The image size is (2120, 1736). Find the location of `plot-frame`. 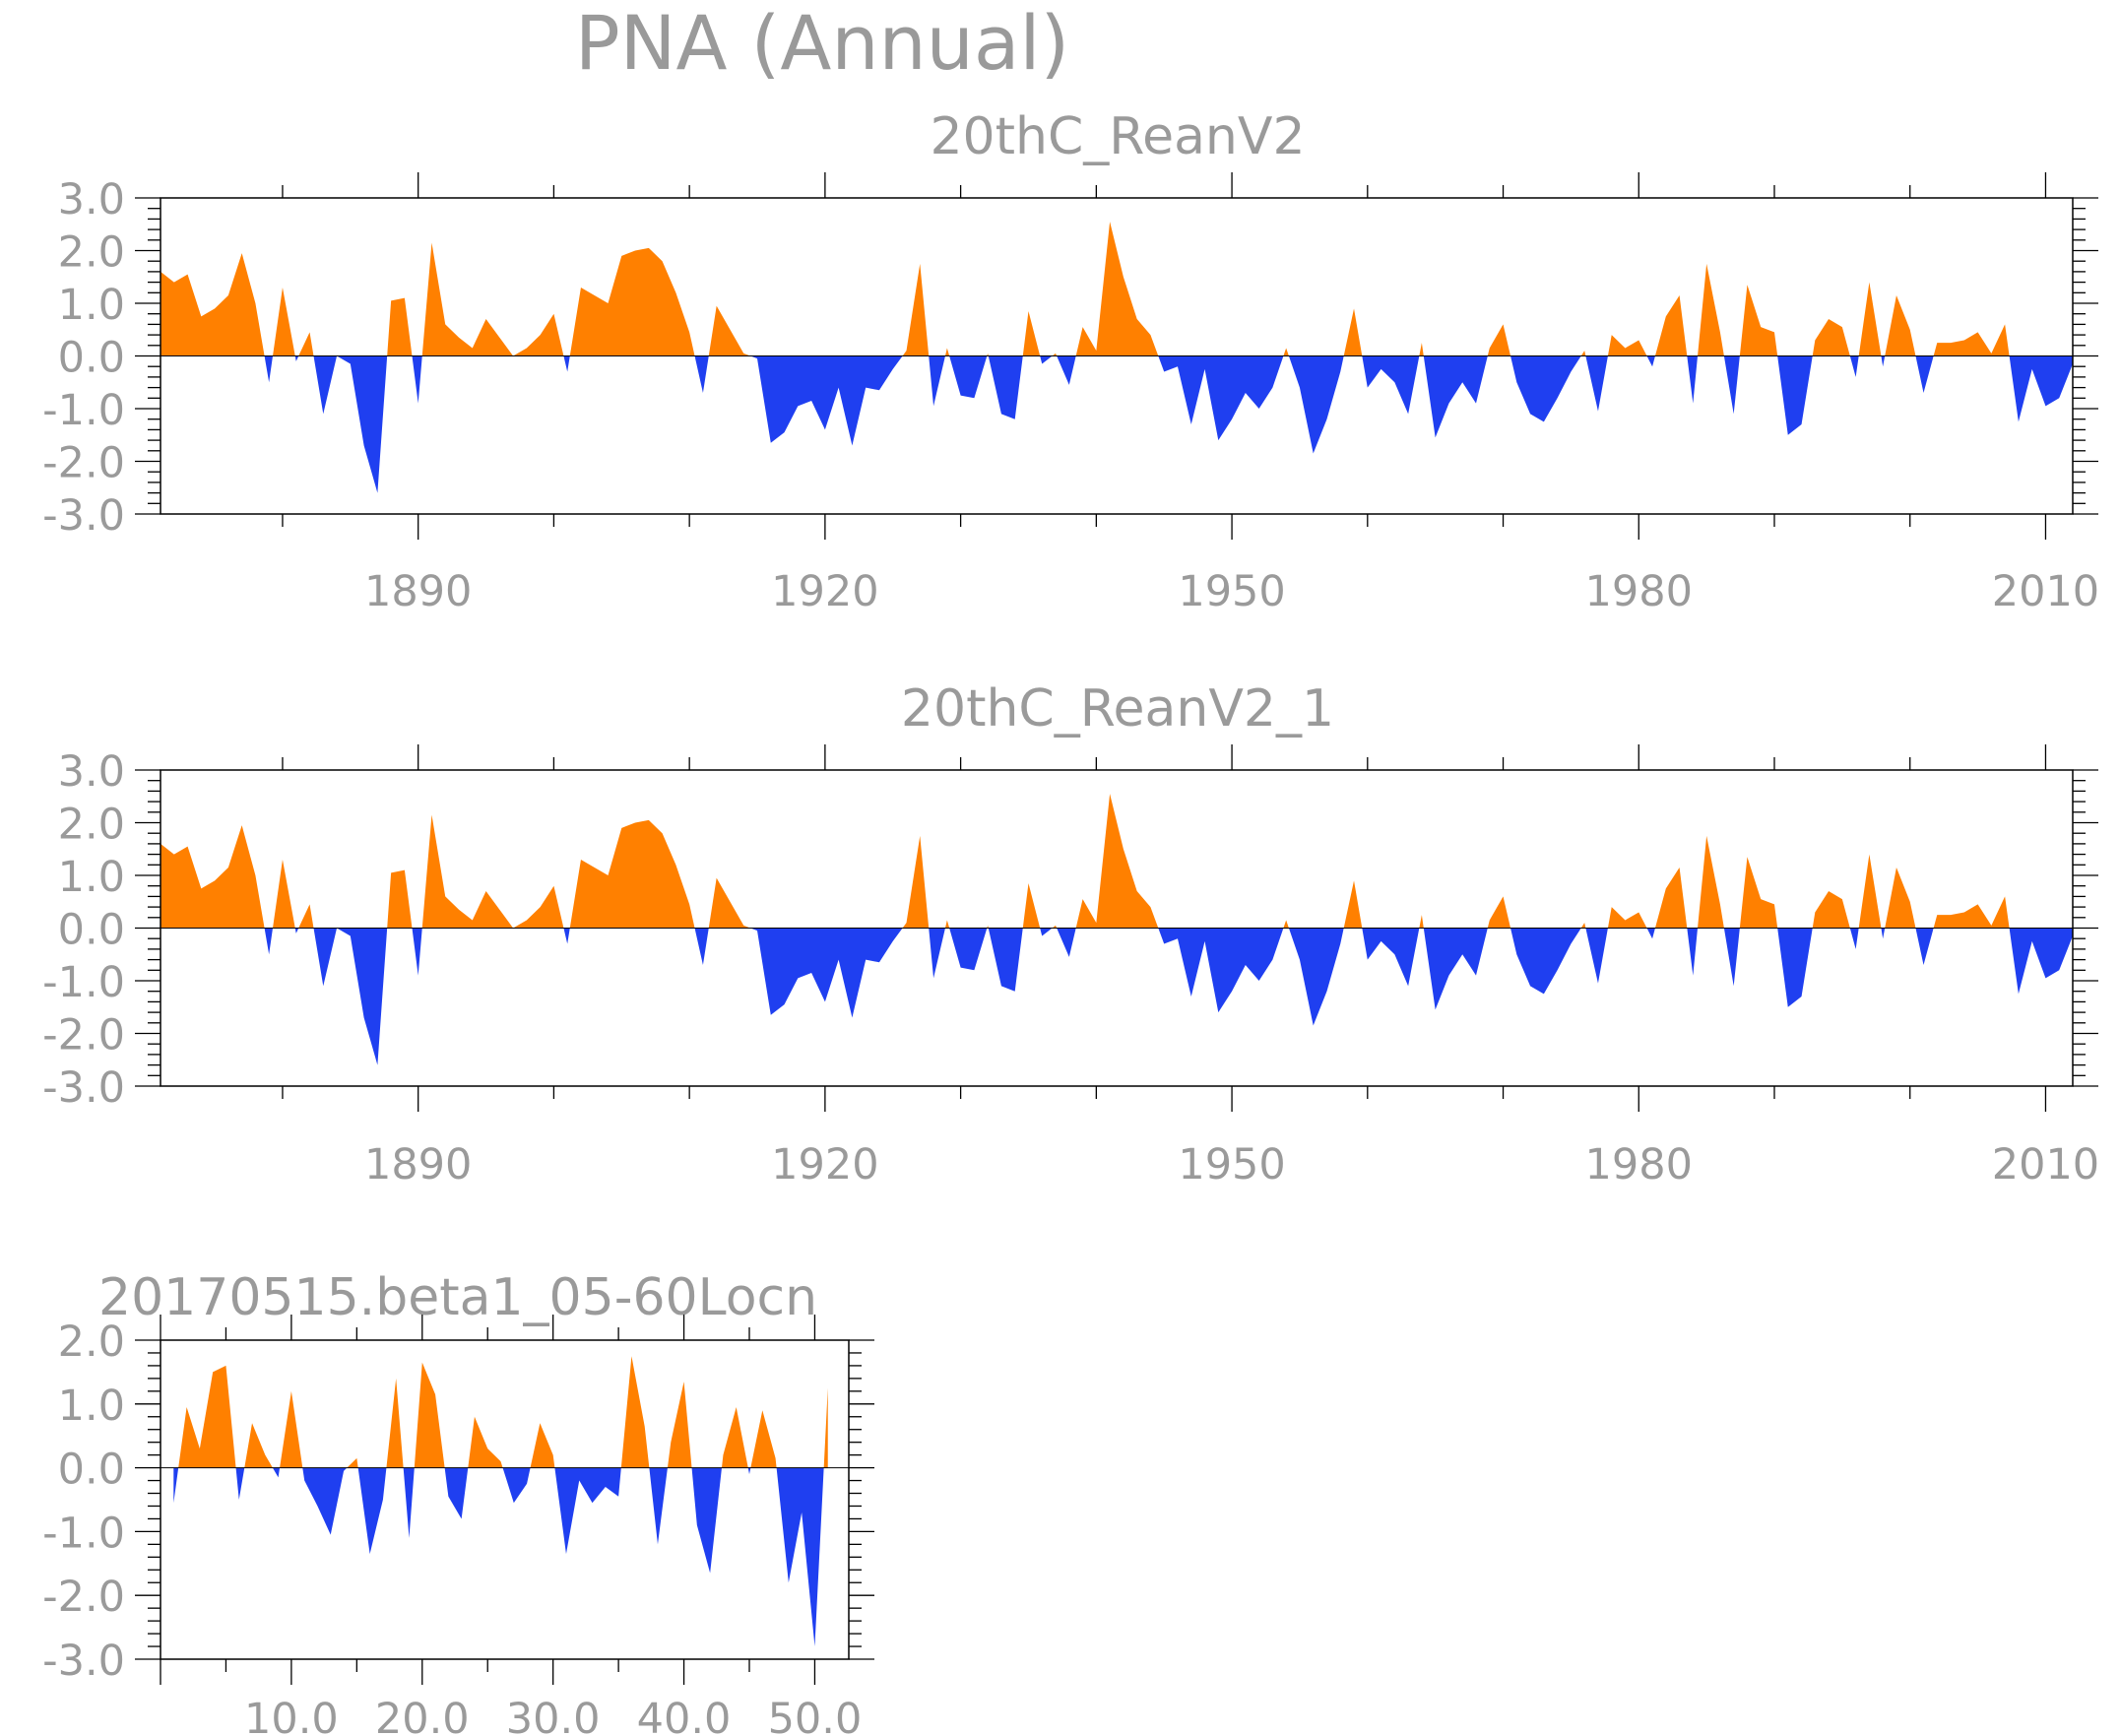

plot-frame is located at coordinates (505, 1500).